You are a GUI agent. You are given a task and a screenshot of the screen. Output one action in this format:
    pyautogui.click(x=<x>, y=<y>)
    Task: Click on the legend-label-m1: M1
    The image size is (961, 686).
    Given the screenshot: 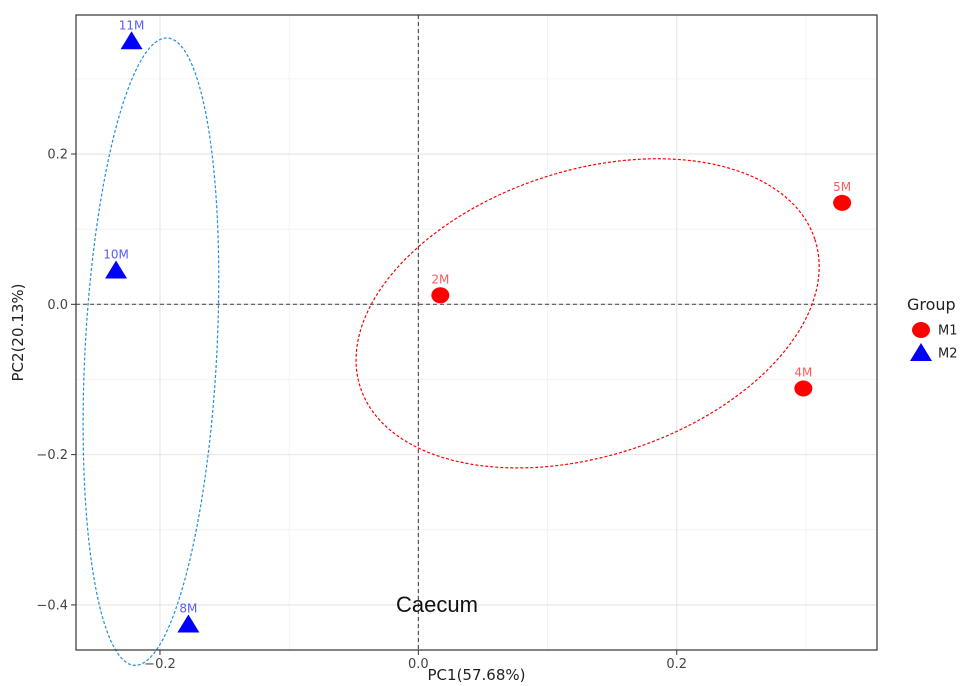 What is the action you would take?
    pyautogui.click(x=948, y=331)
    